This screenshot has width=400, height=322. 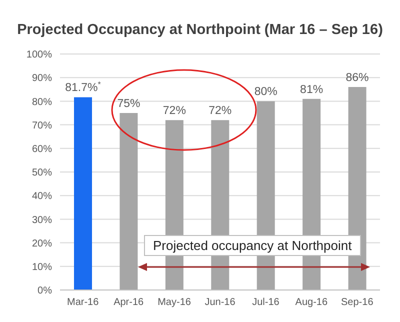 I want to click on x-tick-label: Mar-16, so click(x=83, y=302).